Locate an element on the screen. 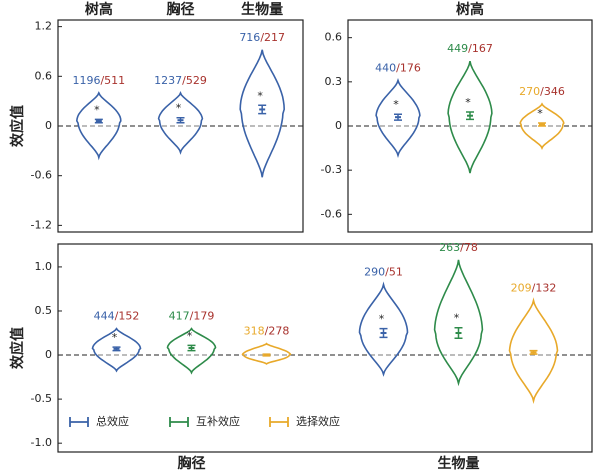  count-label: 290/51 is located at coordinates (383, 272).